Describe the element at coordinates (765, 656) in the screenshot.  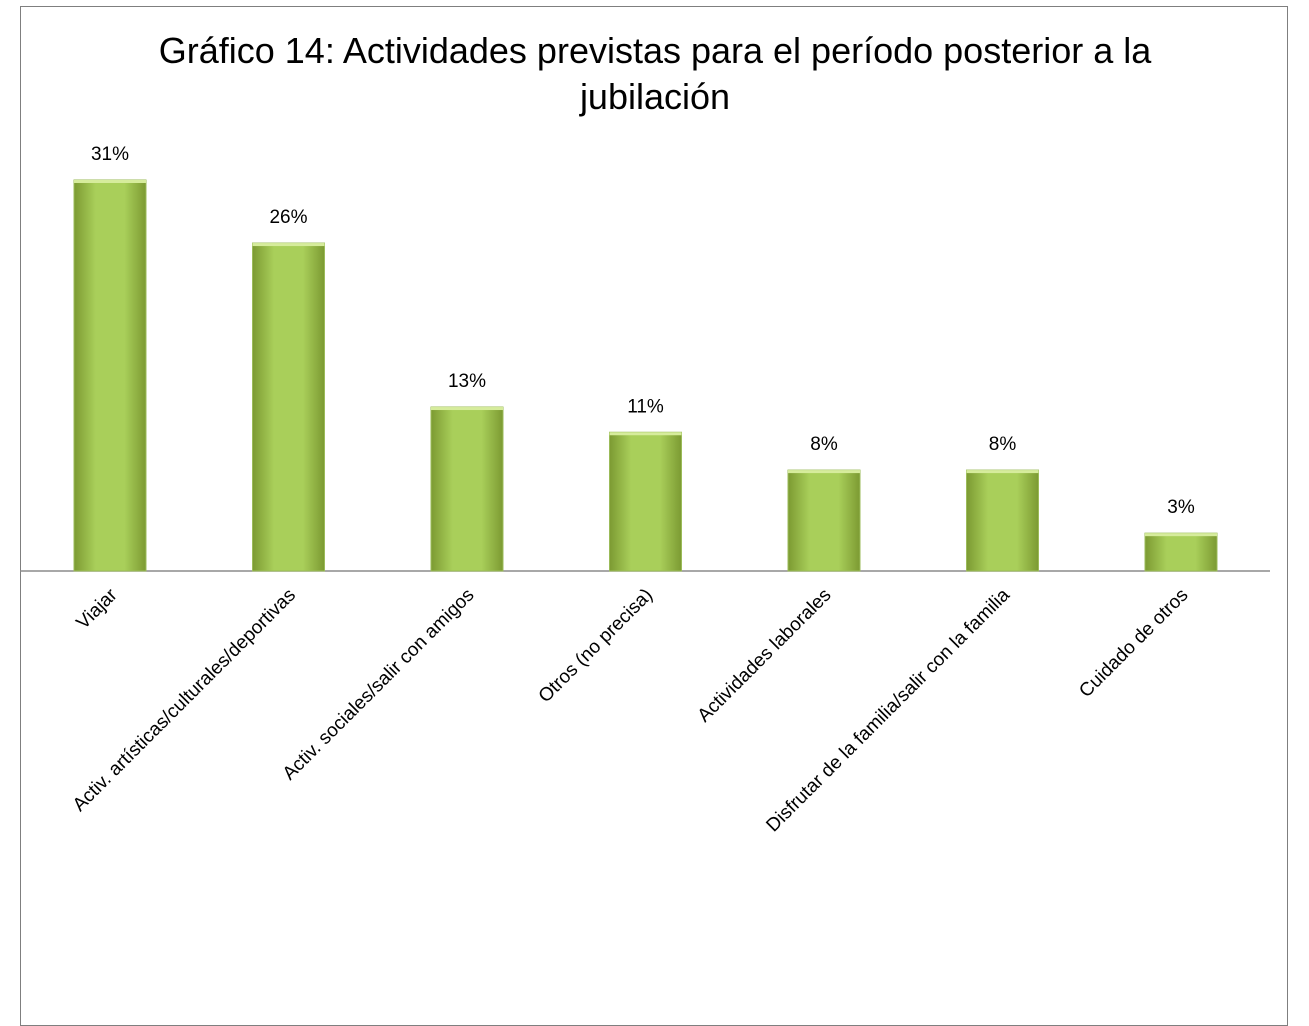
I see `x-tick-label: Actividades laborales` at that location.